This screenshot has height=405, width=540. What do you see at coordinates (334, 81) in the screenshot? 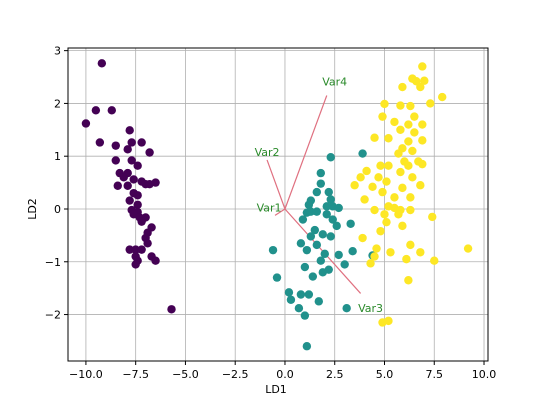
I see `loading-label-var4: Var4` at bounding box center [334, 81].